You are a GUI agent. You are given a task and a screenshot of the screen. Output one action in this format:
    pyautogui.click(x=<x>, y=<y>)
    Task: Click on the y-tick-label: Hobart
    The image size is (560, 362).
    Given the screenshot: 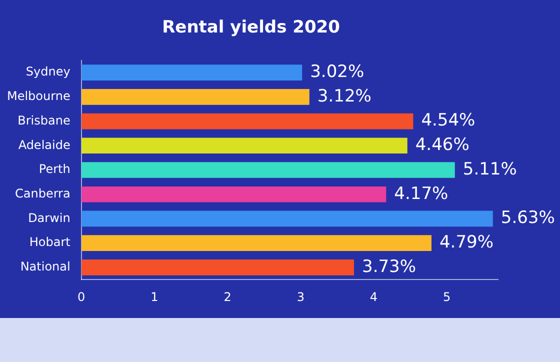 What is the action you would take?
    pyautogui.click(x=50, y=242)
    